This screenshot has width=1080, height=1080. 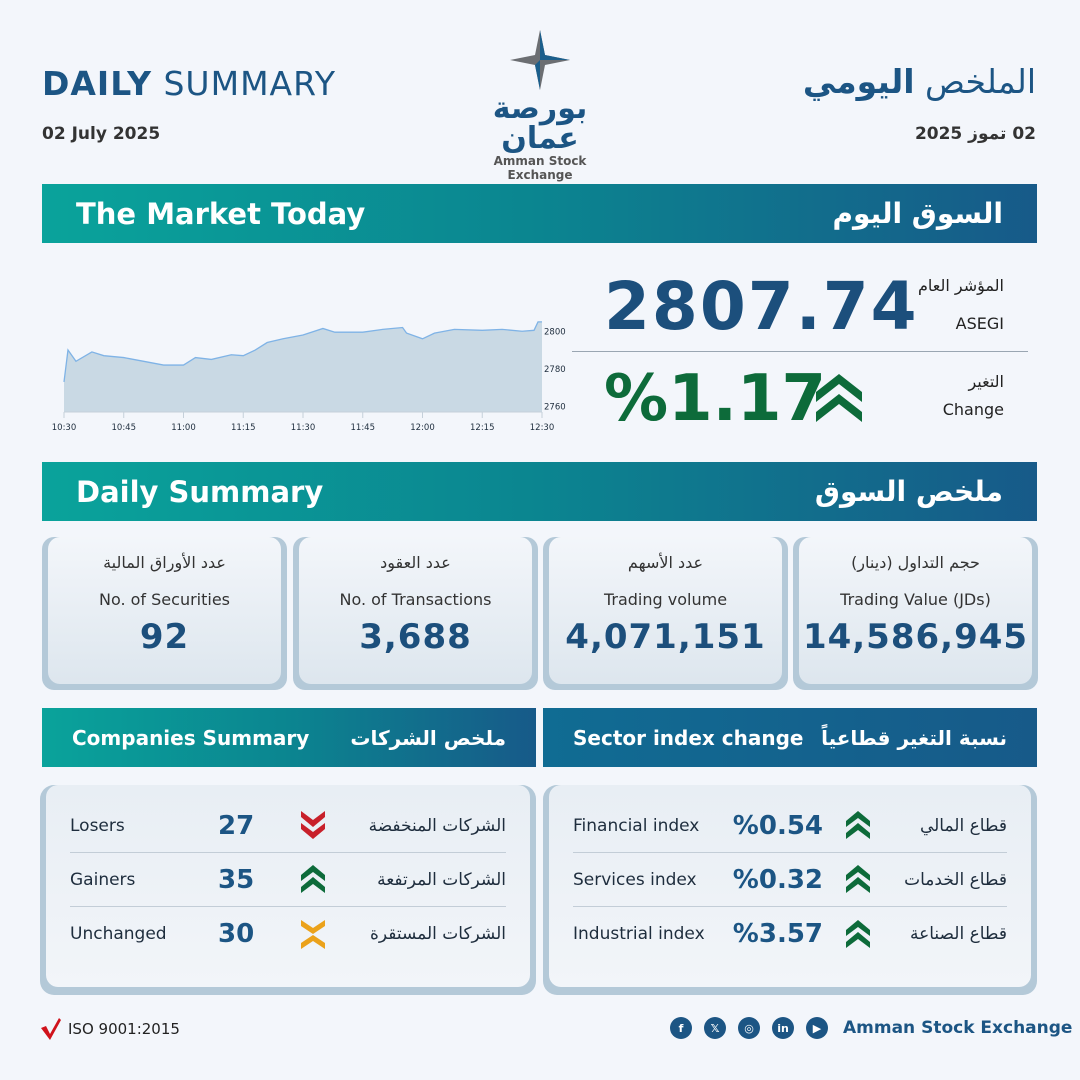 What do you see at coordinates (288, 826) in the screenshot?
I see `company-row: Losers 27 الشركات المنخفضة` at bounding box center [288, 826].